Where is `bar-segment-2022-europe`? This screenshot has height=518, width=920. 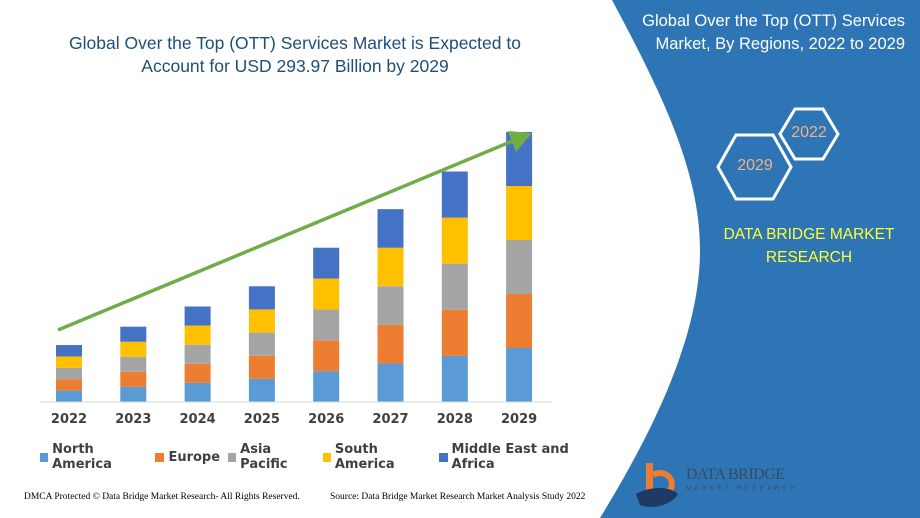 bar-segment-2022-europe is located at coordinates (69, 385).